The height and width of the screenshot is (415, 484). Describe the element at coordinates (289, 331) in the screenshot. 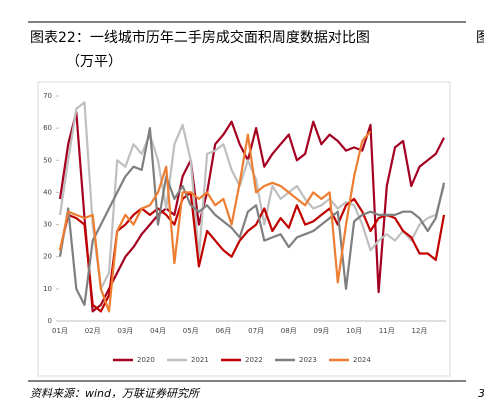

I see `x-tick-label: 08月` at that location.